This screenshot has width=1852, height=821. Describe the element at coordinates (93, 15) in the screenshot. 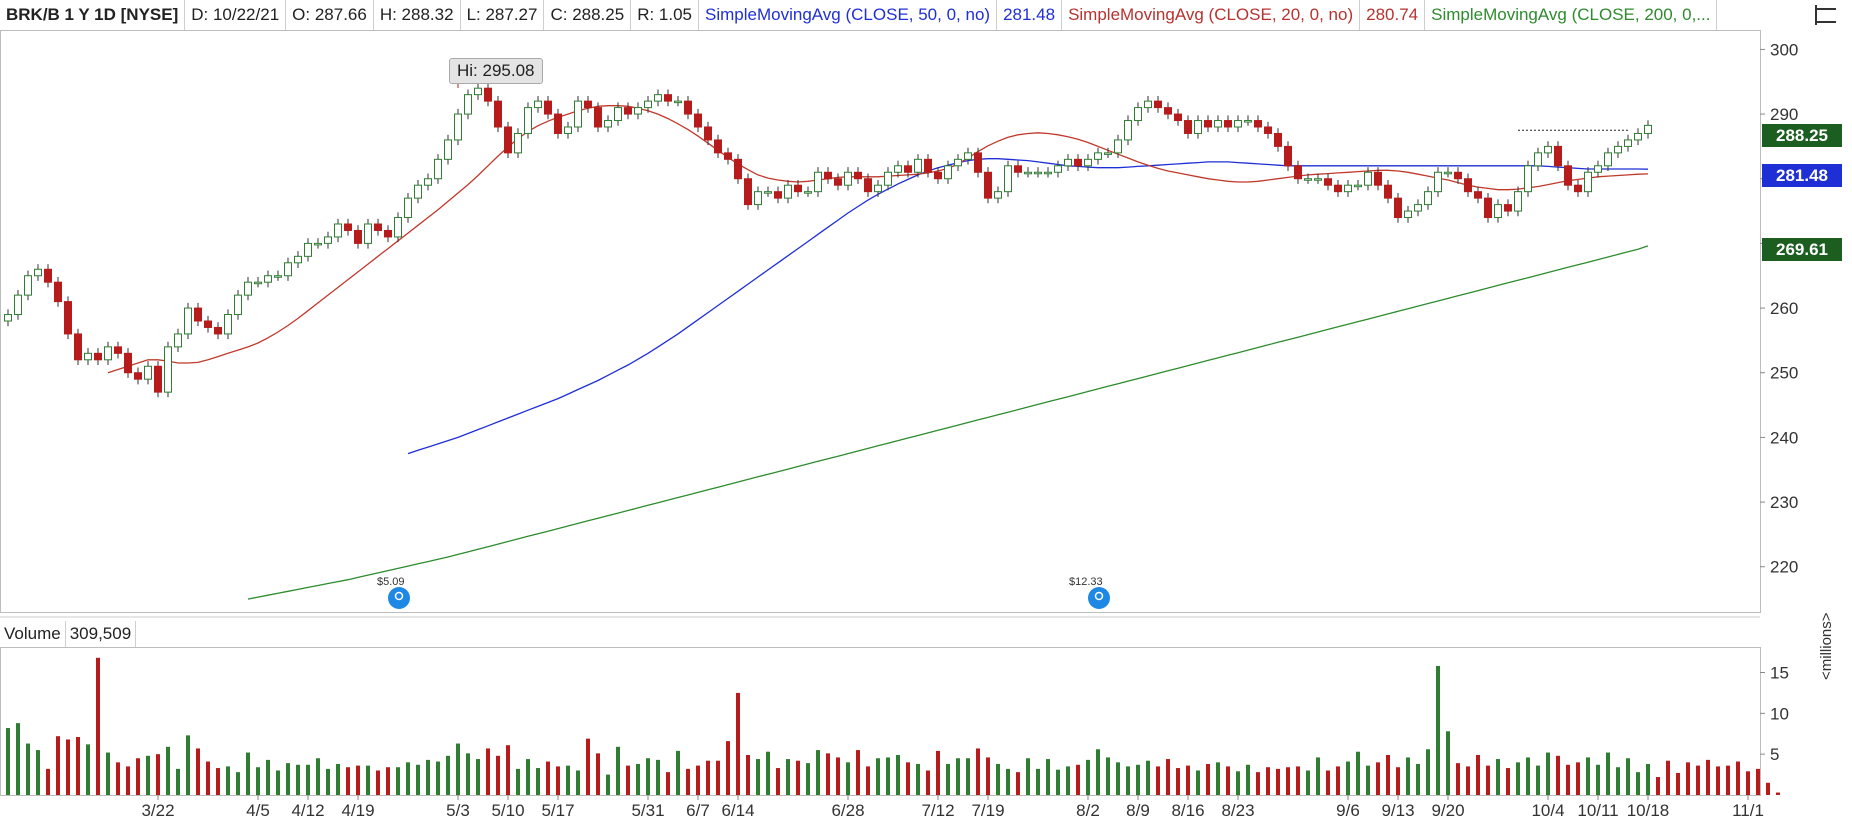

I see `symbol-label: BRK/B 1 Y 1D [NYSE]` at that location.